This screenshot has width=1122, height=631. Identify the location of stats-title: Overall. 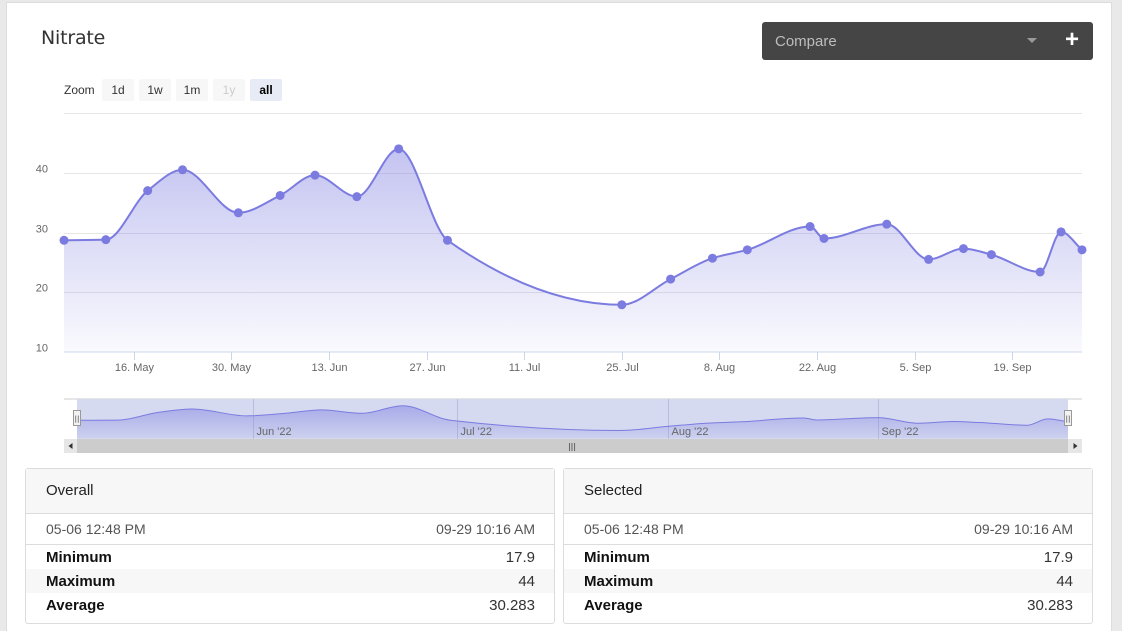
(290, 491).